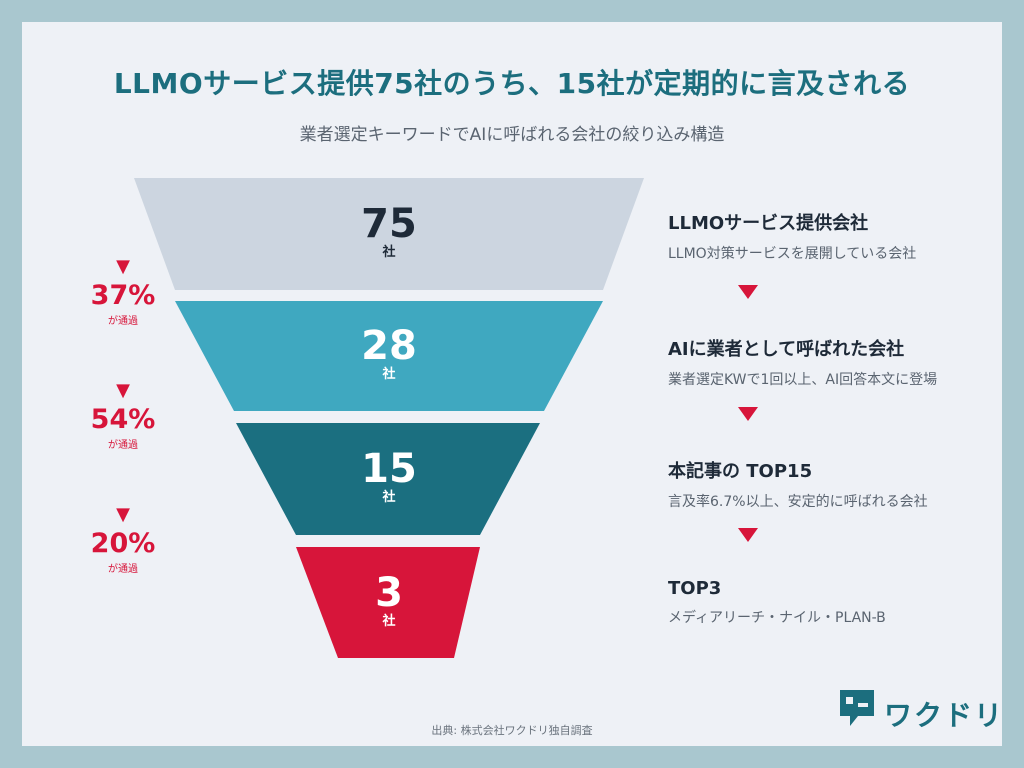  What do you see at coordinates (792, 236) in the screenshot?
I see `stage-1-description: LLMOサービス提供会社 LLMO対策サービスを展開している会社` at bounding box center [792, 236].